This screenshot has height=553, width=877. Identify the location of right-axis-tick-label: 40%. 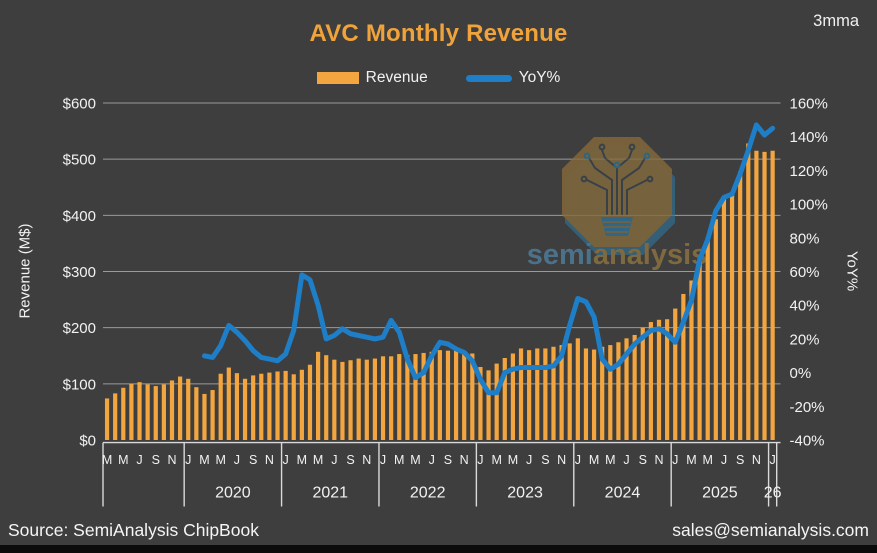
(805, 306).